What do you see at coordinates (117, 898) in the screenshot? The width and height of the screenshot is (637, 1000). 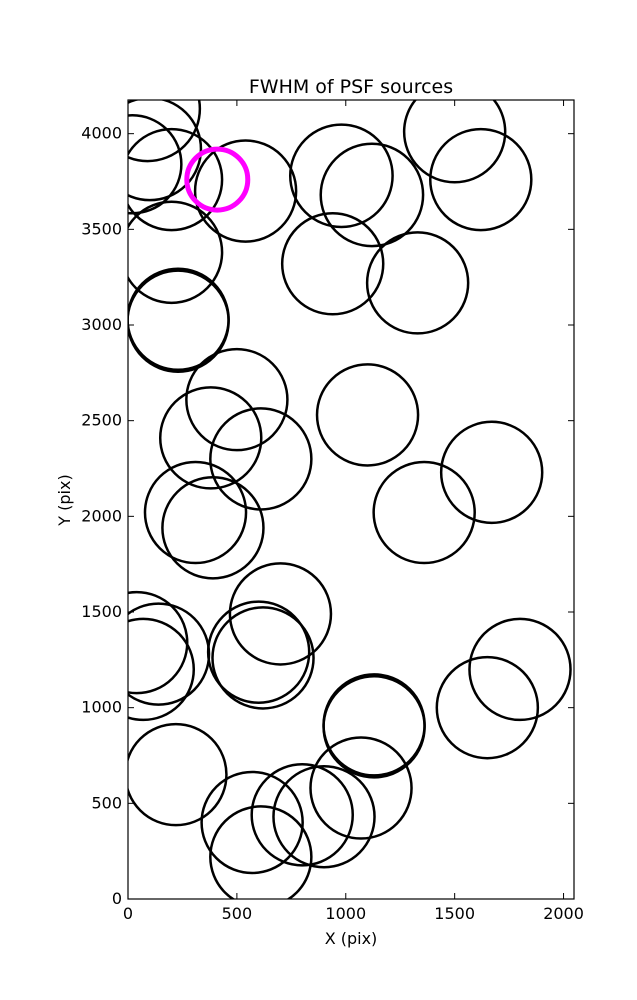 I see `y-tick-label: 0` at bounding box center [117, 898].